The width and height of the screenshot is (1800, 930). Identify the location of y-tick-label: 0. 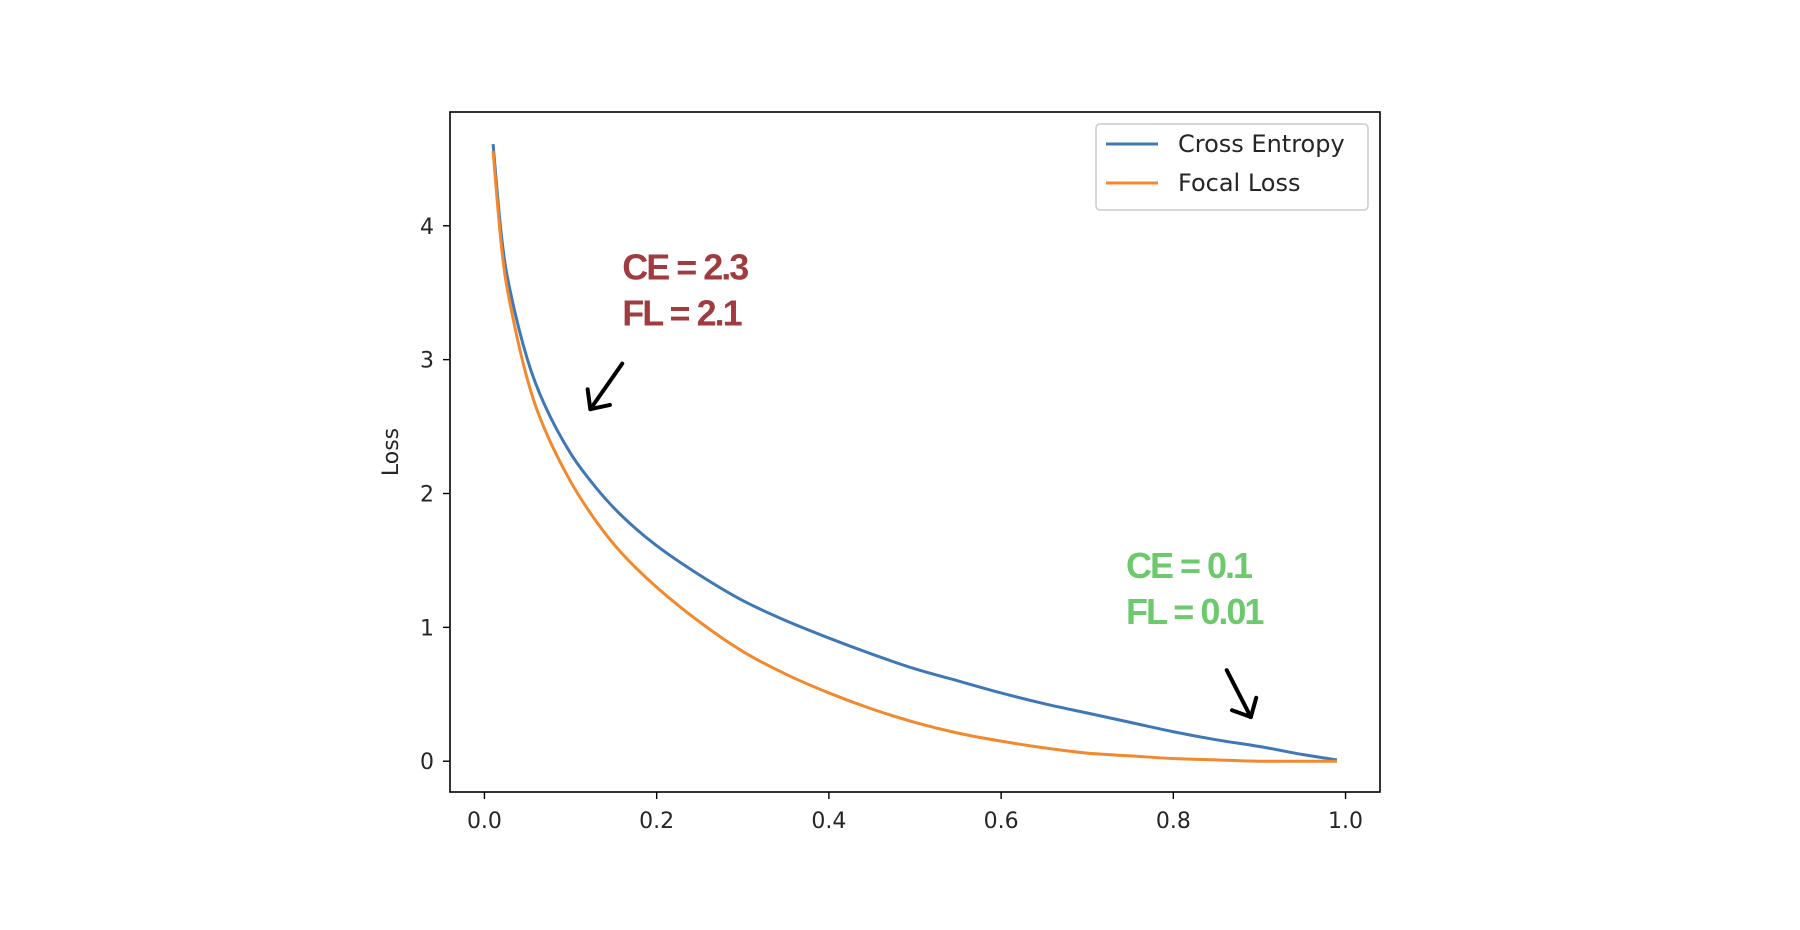
(427, 762).